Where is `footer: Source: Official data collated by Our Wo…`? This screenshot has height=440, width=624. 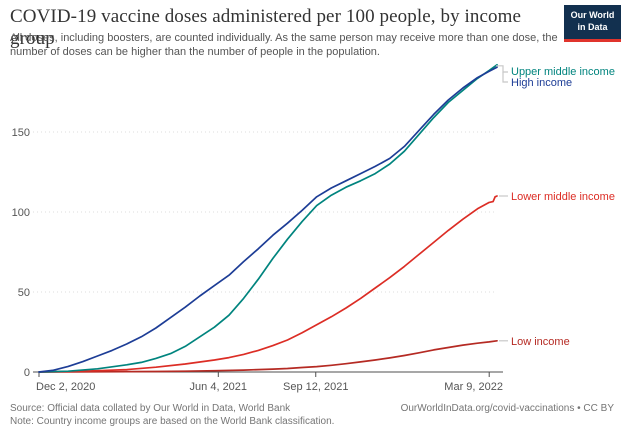 footer: Source: Official data collated by Our Wo… is located at coordinates (312, 415).